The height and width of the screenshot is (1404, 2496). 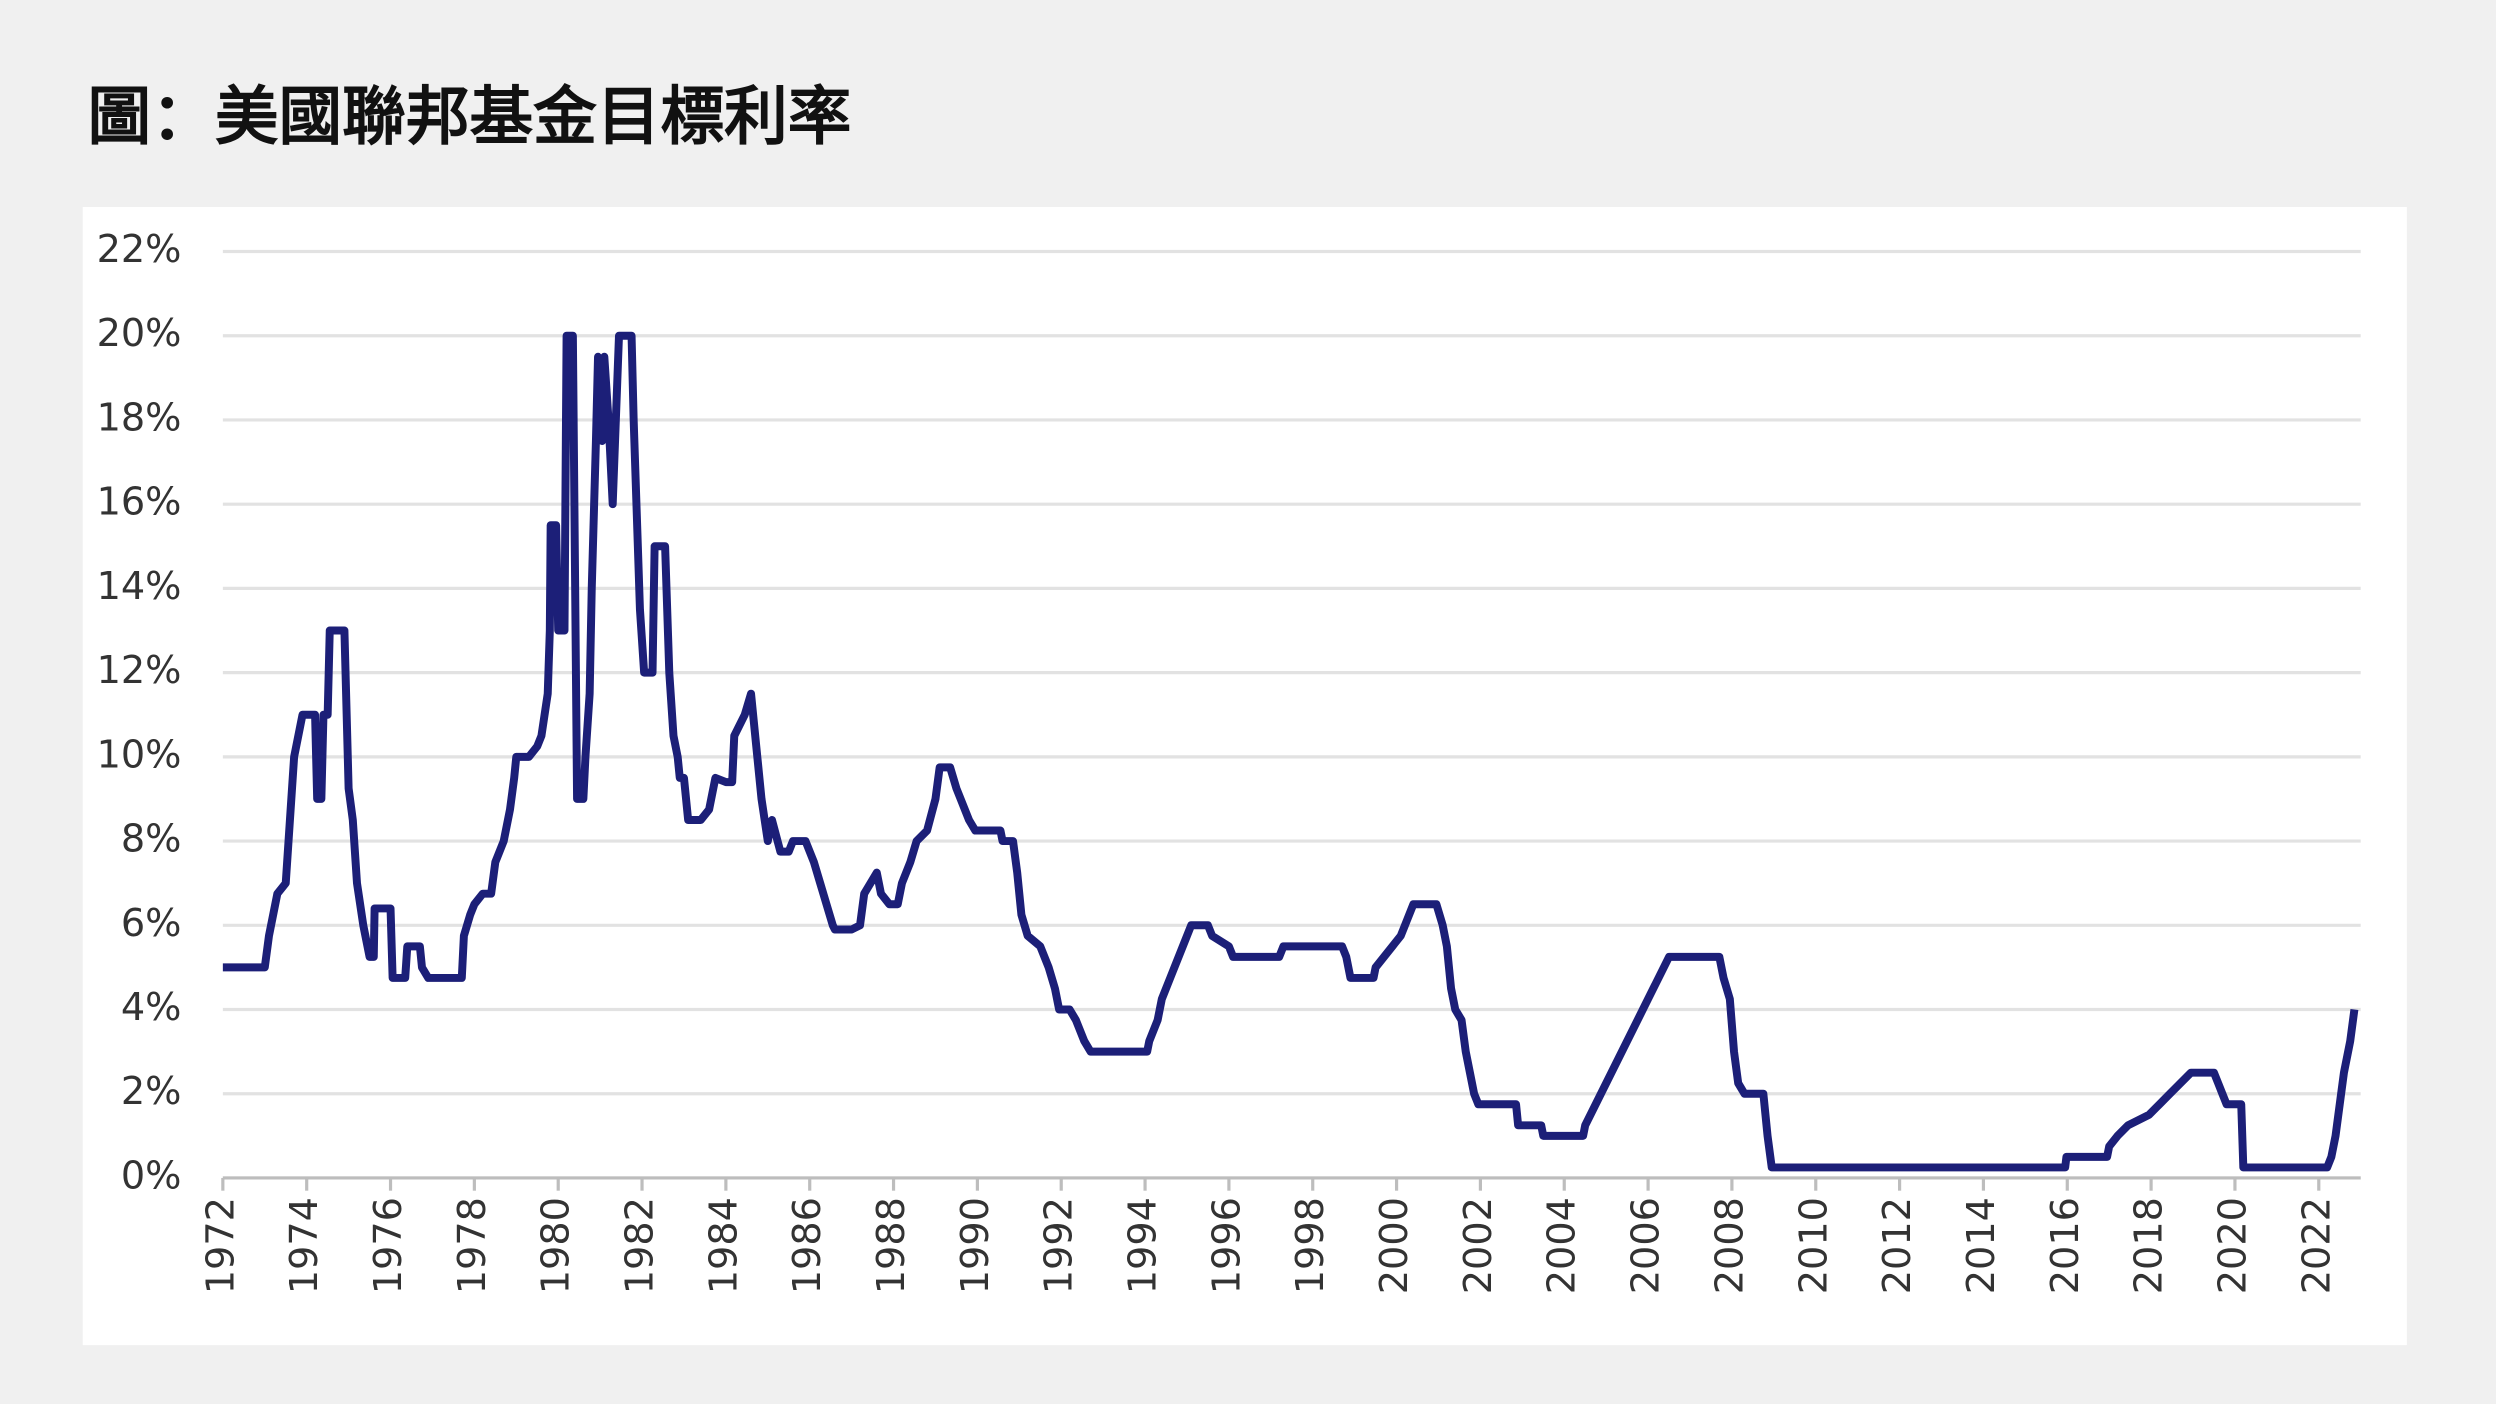 What do you see at coordinates (139, 587) in the screenshot?
I see `y-tick-label: 14%` at bounding box center [139, 587].